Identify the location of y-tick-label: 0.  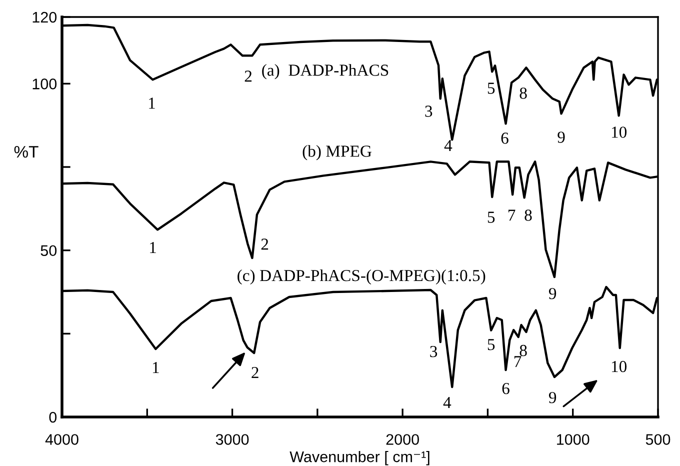
(53, 417).